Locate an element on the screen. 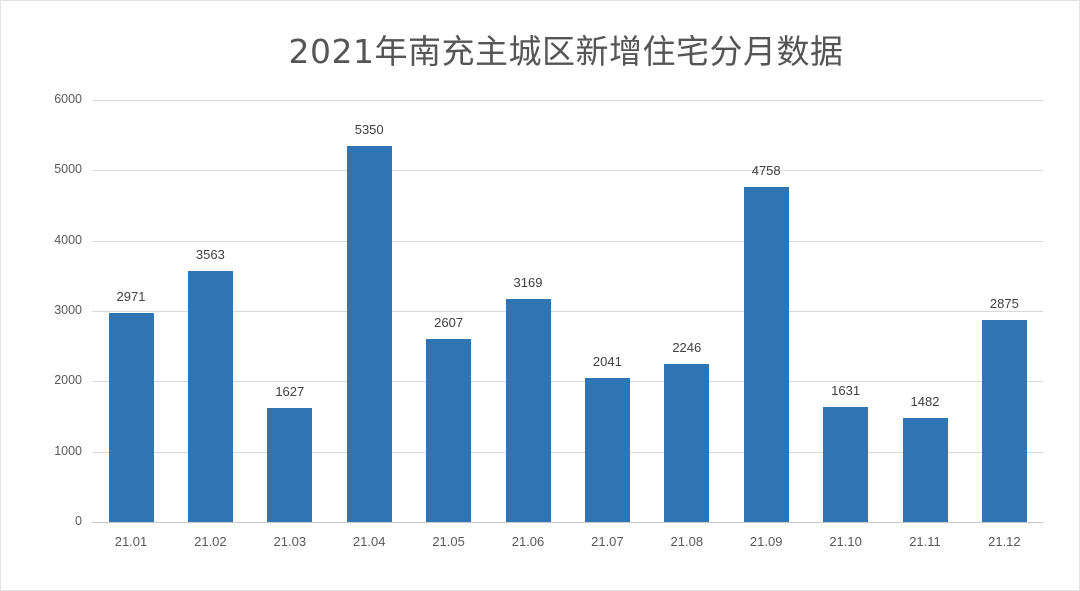 The height and width of the screenshot is (591, 1080). y-tick-label: 6000 is located at coordinates (68, 99).